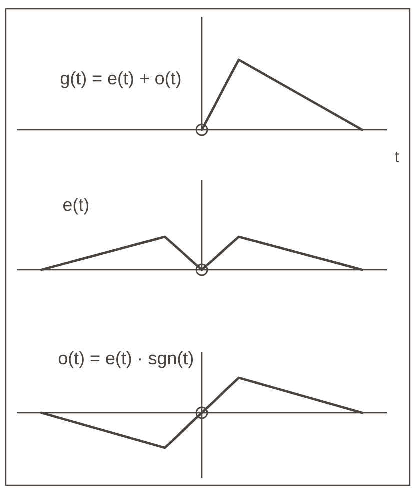  I want to click on chart-title: o(t) = e(t) · sgn(t), so click(126, 360).